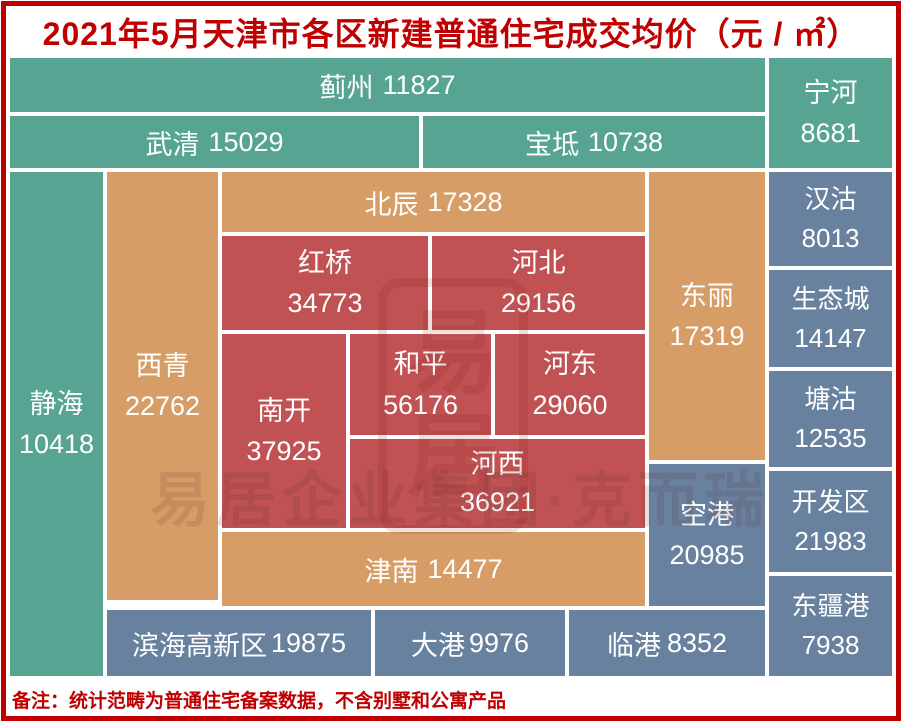  I want to click on tile-binhai: 滨海高新区 19875, so click(239, 643).